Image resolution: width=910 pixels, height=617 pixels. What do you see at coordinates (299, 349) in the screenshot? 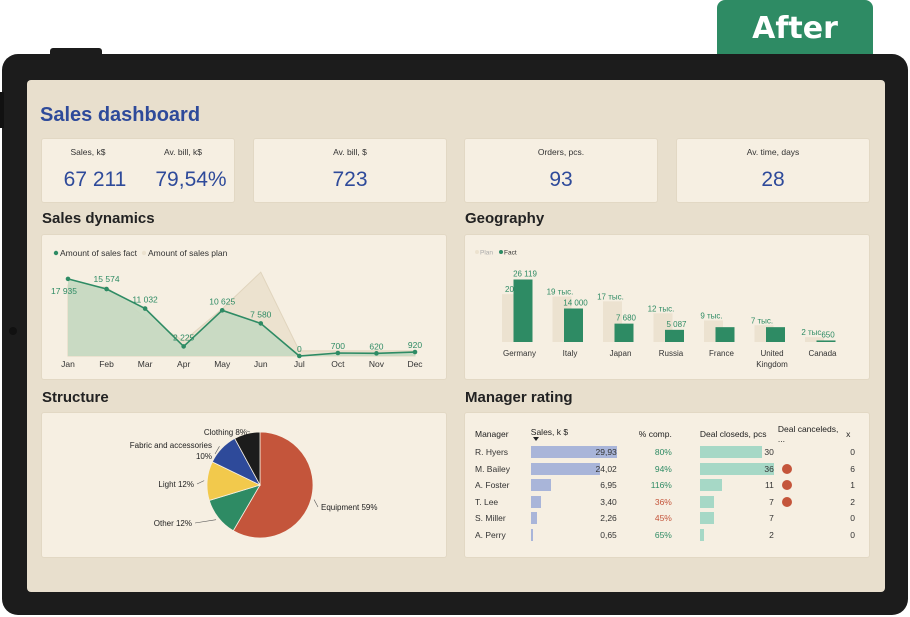
I see `data-label-jul: 0` at bounding box center [299, 349].